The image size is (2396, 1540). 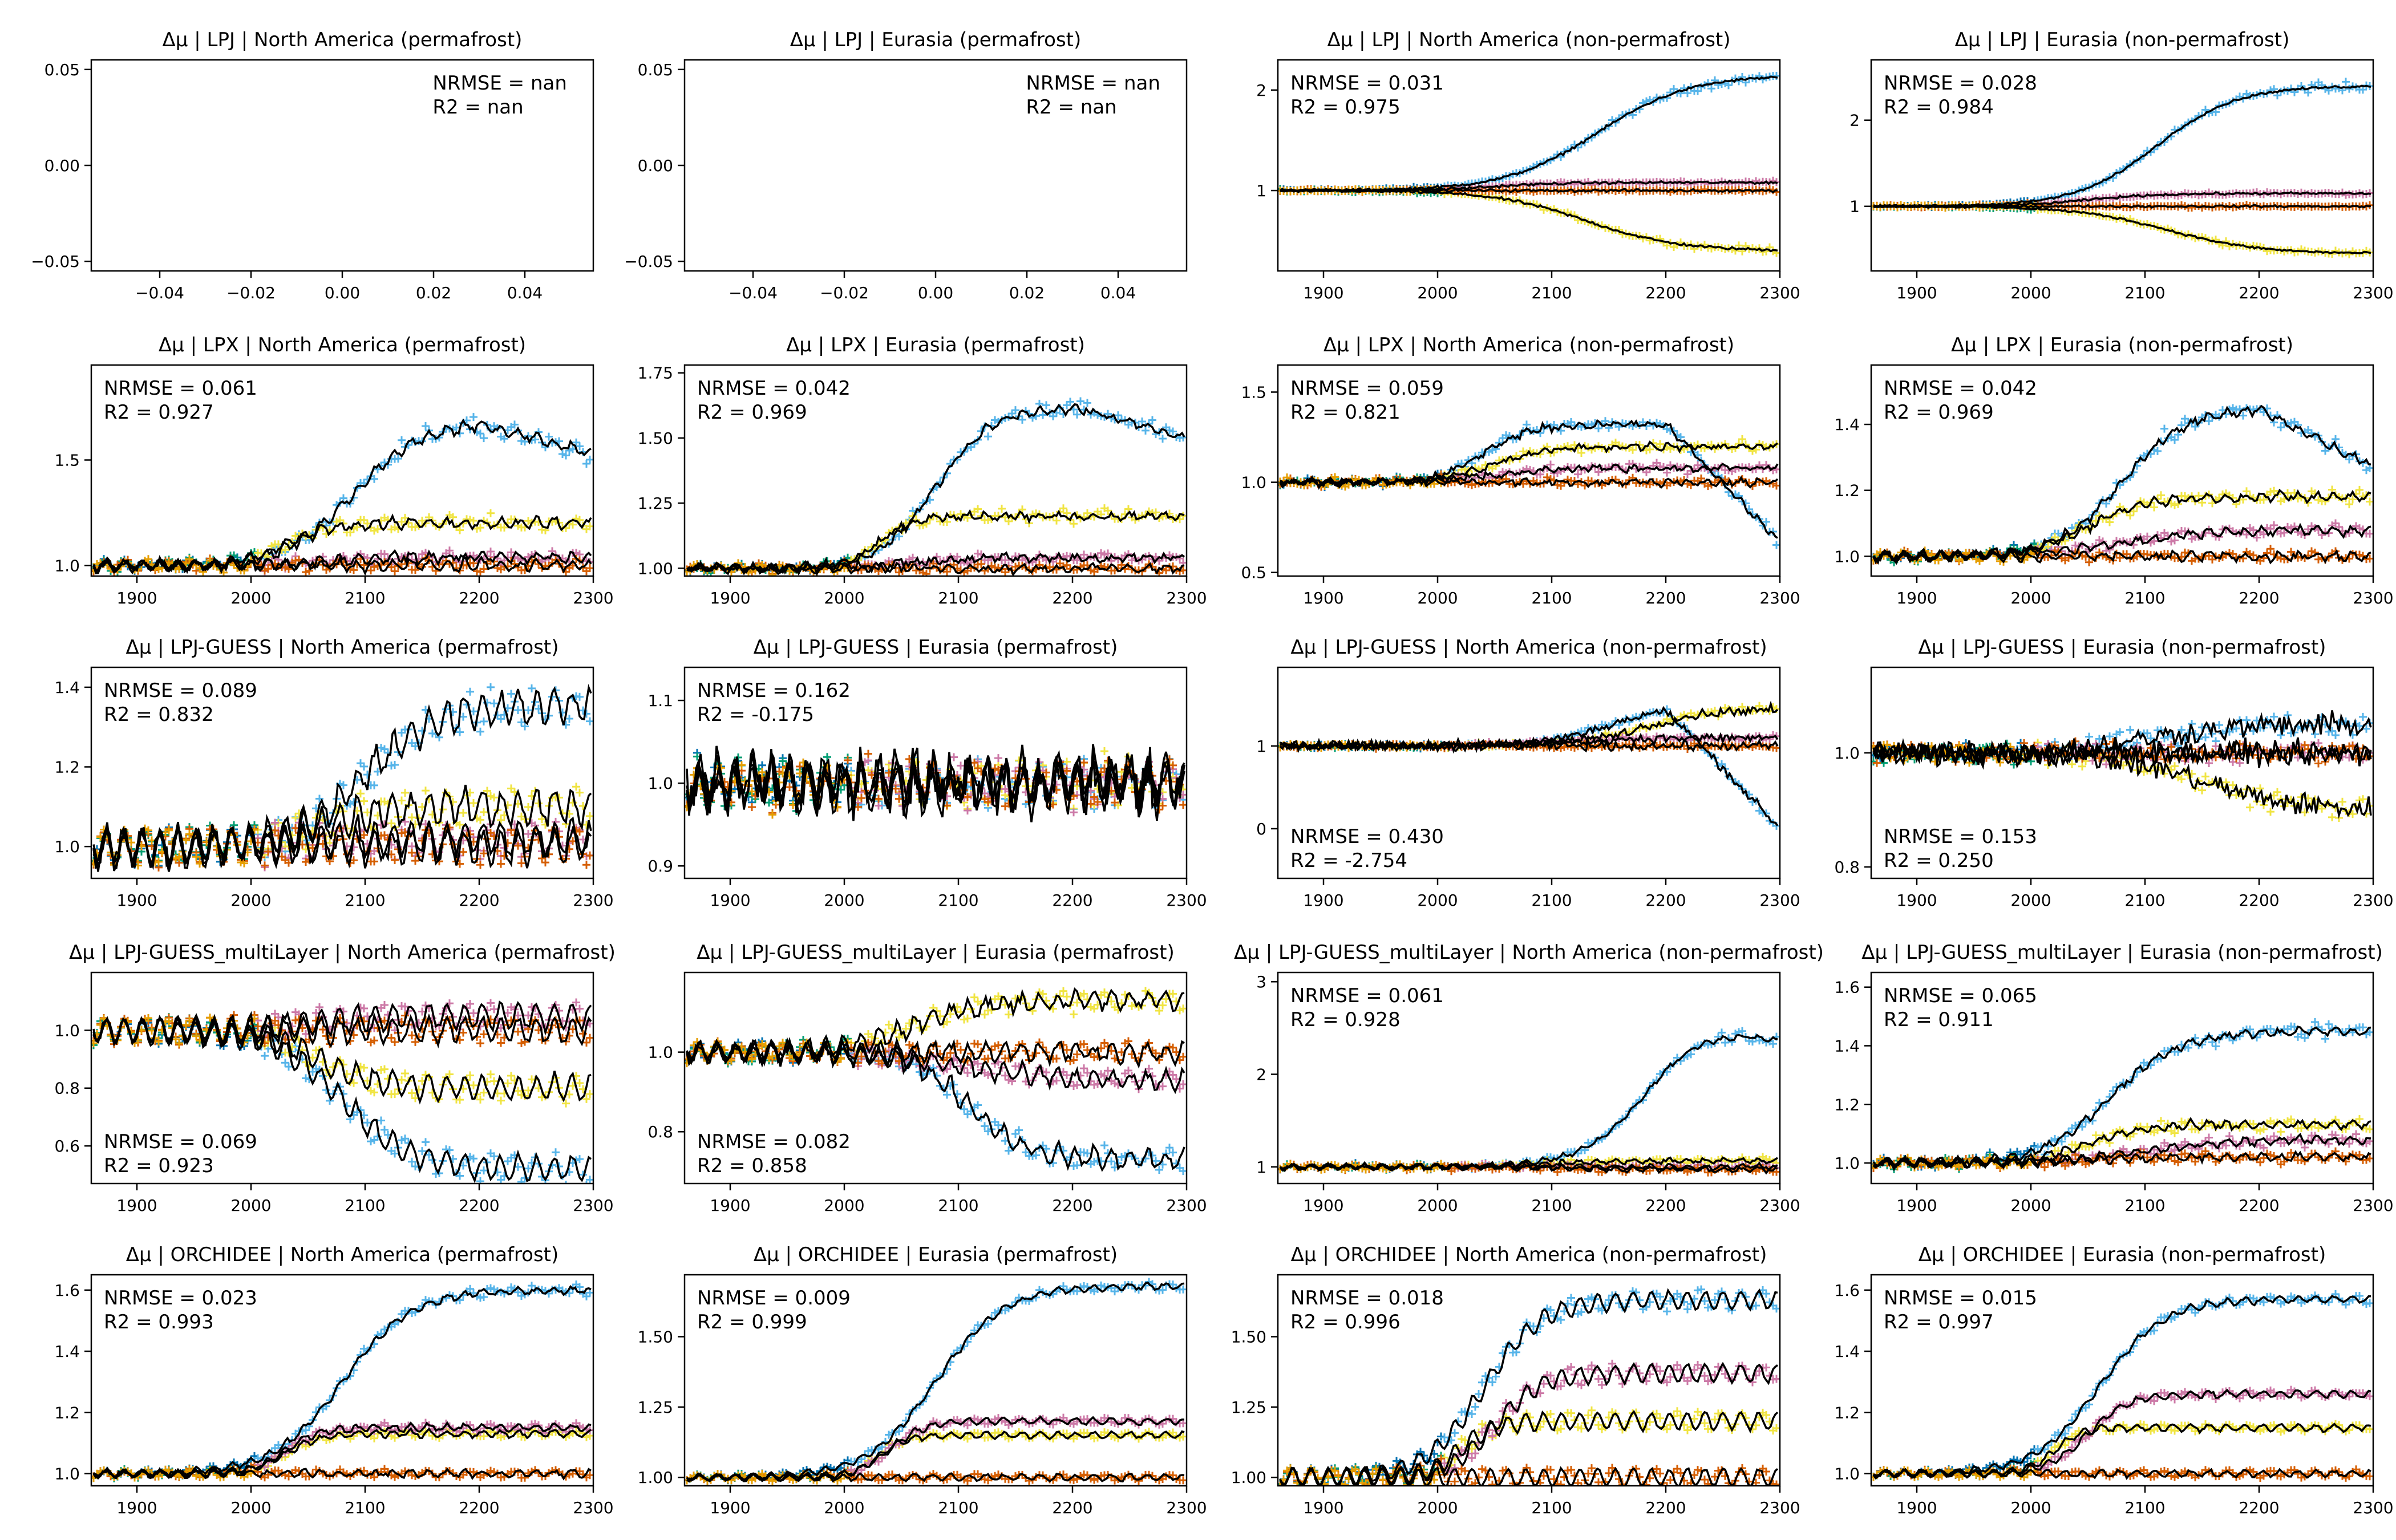 What do you see at coordinates (251, 293) in the screenshot?
I see `x-tick-label: −0.02` at bounding box center [251, 293].